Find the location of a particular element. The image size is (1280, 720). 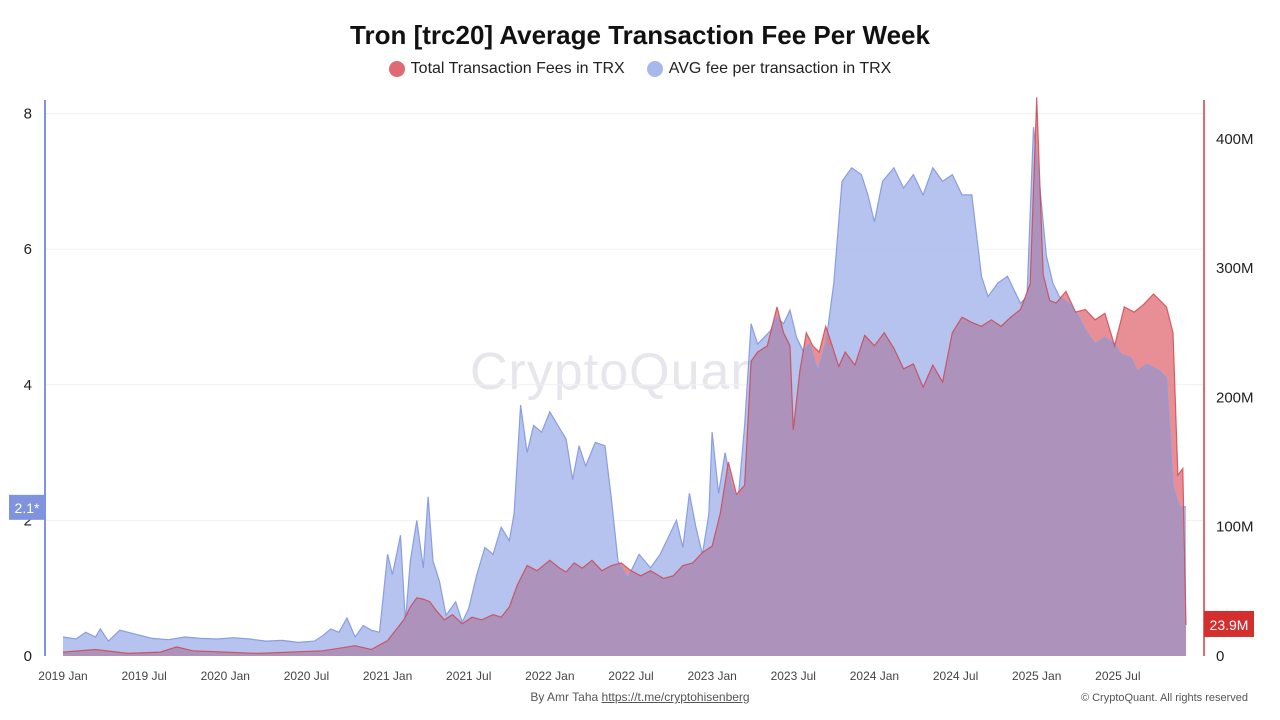

x-tick-label: 2021 Jul is located at coordinates (468, 676).